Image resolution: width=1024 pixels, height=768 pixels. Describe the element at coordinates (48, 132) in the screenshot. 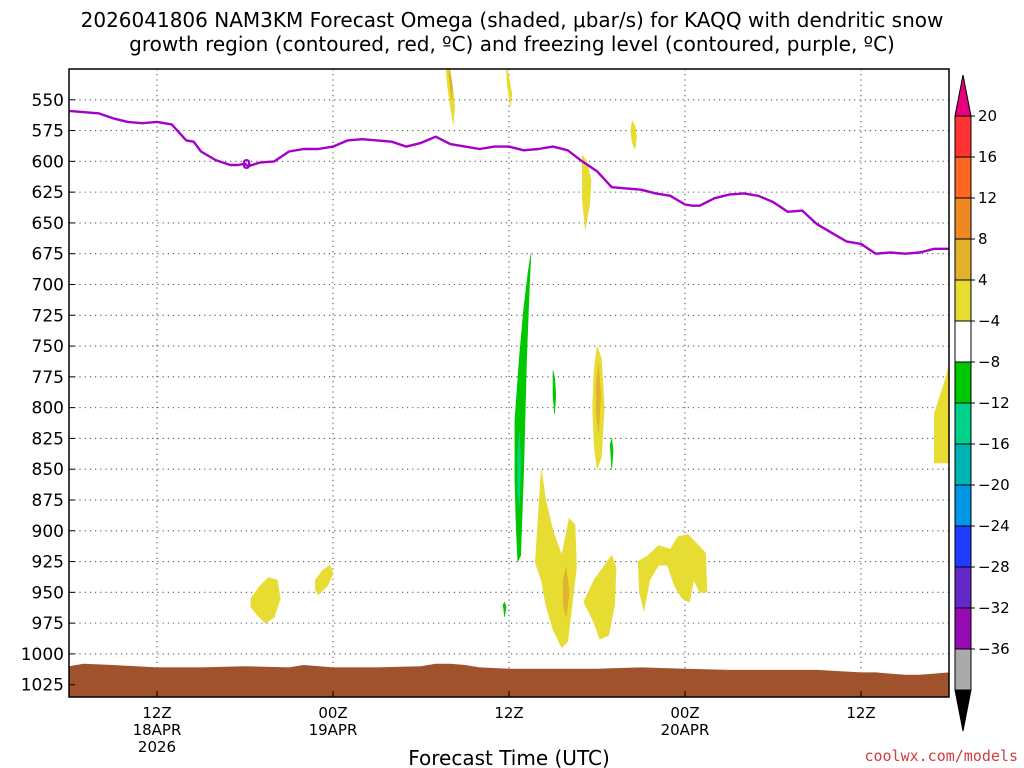

I see `y-tick-label: 575` at that location.